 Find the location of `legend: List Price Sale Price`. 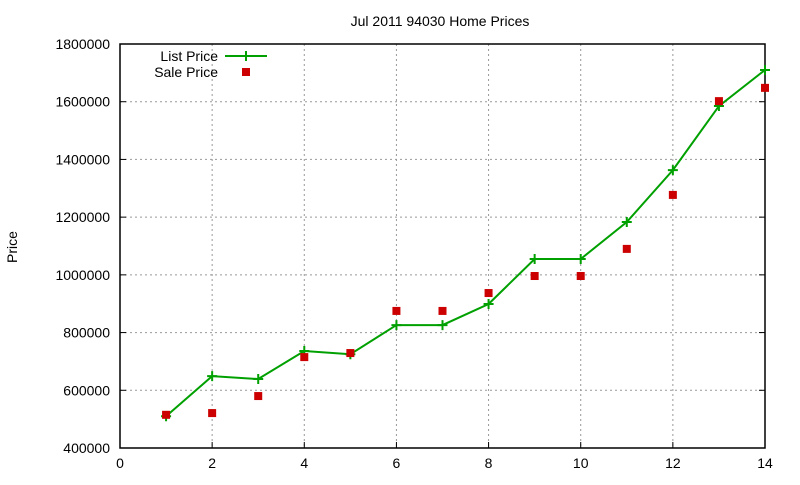

legend: List Price Sale Price is located at coordinates (210, 64).